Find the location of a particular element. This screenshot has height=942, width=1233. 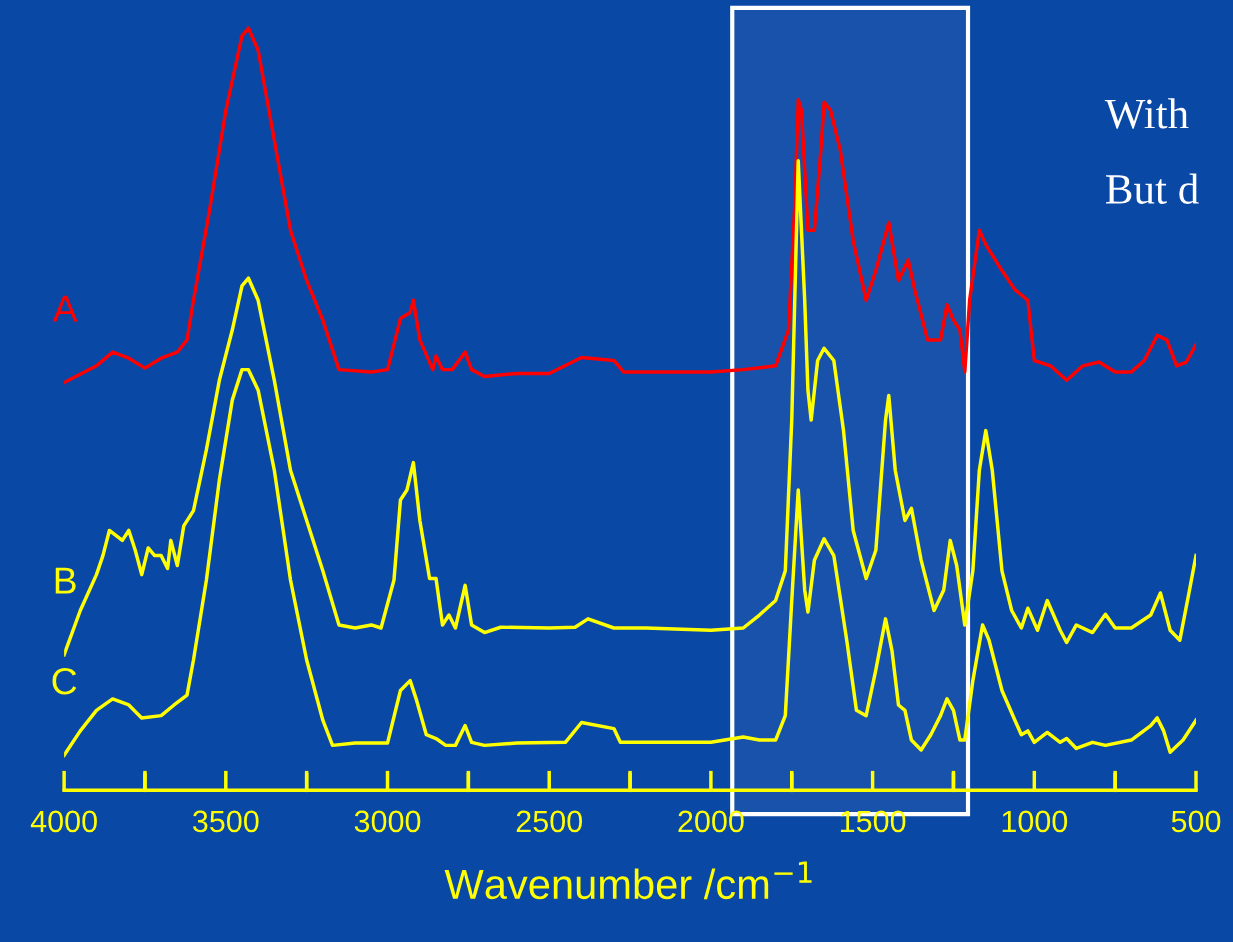

x-tick-label: 2500 is located at coordinates (549, 821).